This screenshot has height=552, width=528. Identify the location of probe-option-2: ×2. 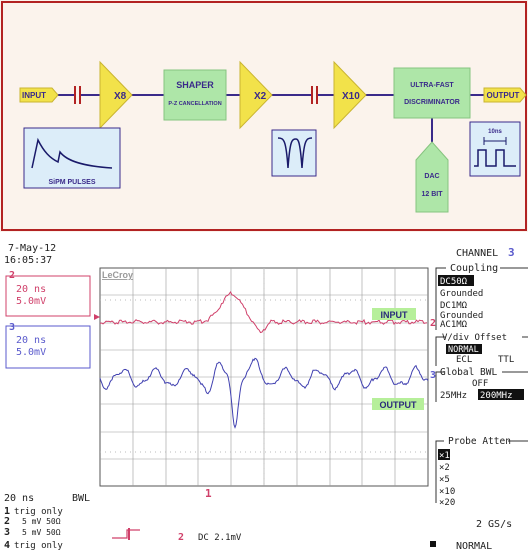
(444, 468).